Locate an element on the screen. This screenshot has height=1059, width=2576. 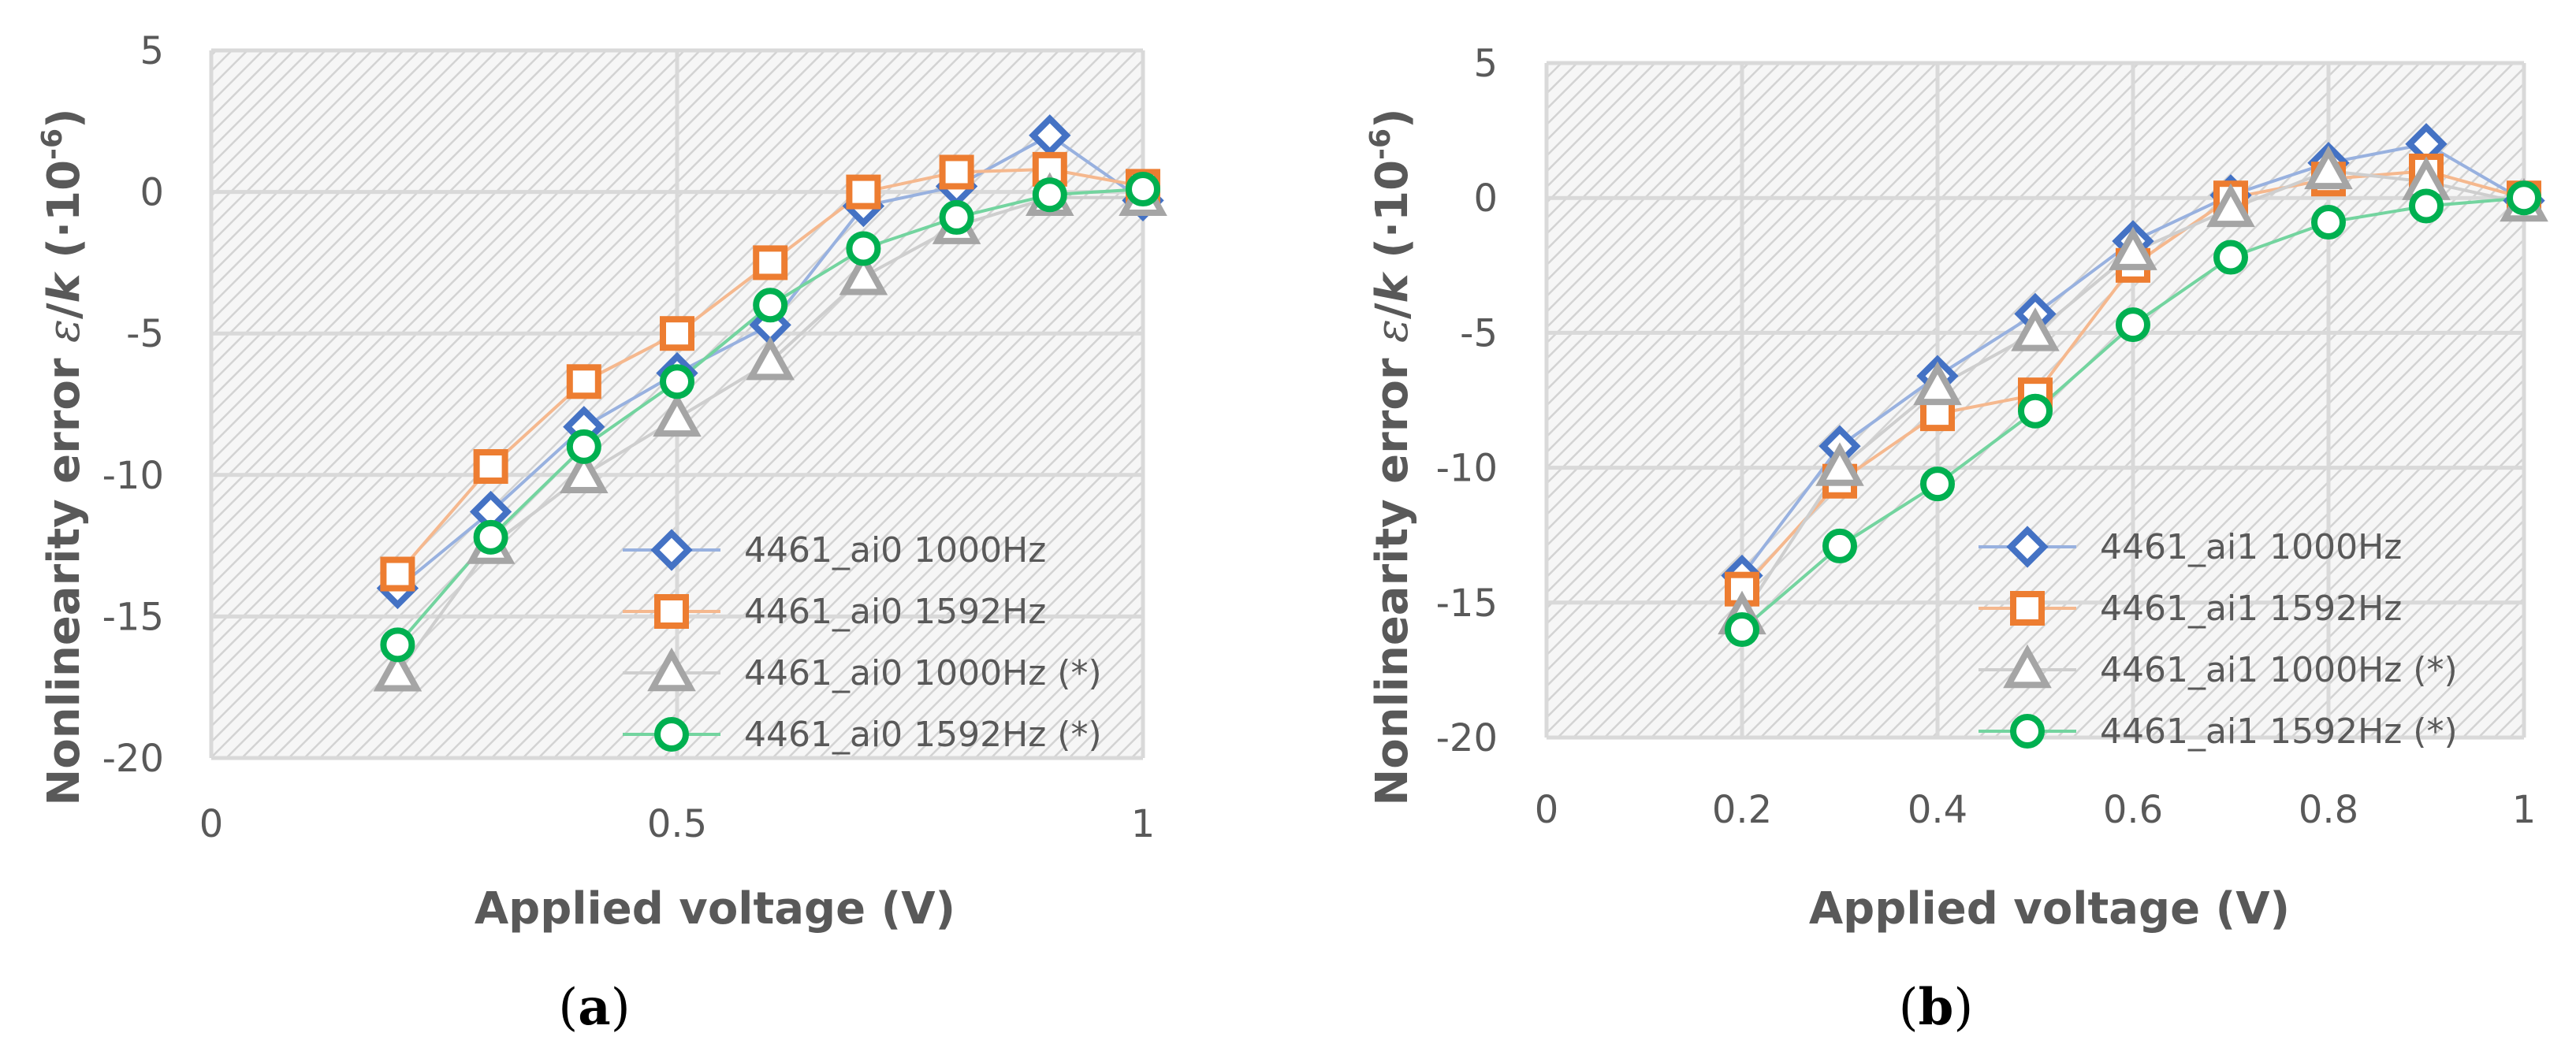
x-tick-label-b-4: 0.8 is located at coordinates (2328, 810).